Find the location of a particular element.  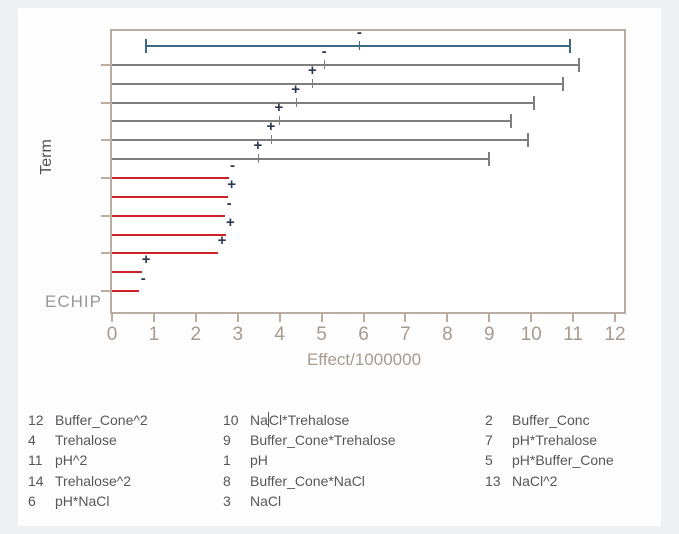

legend-item: 4 Trehalose is located at coordinates (72, 440).